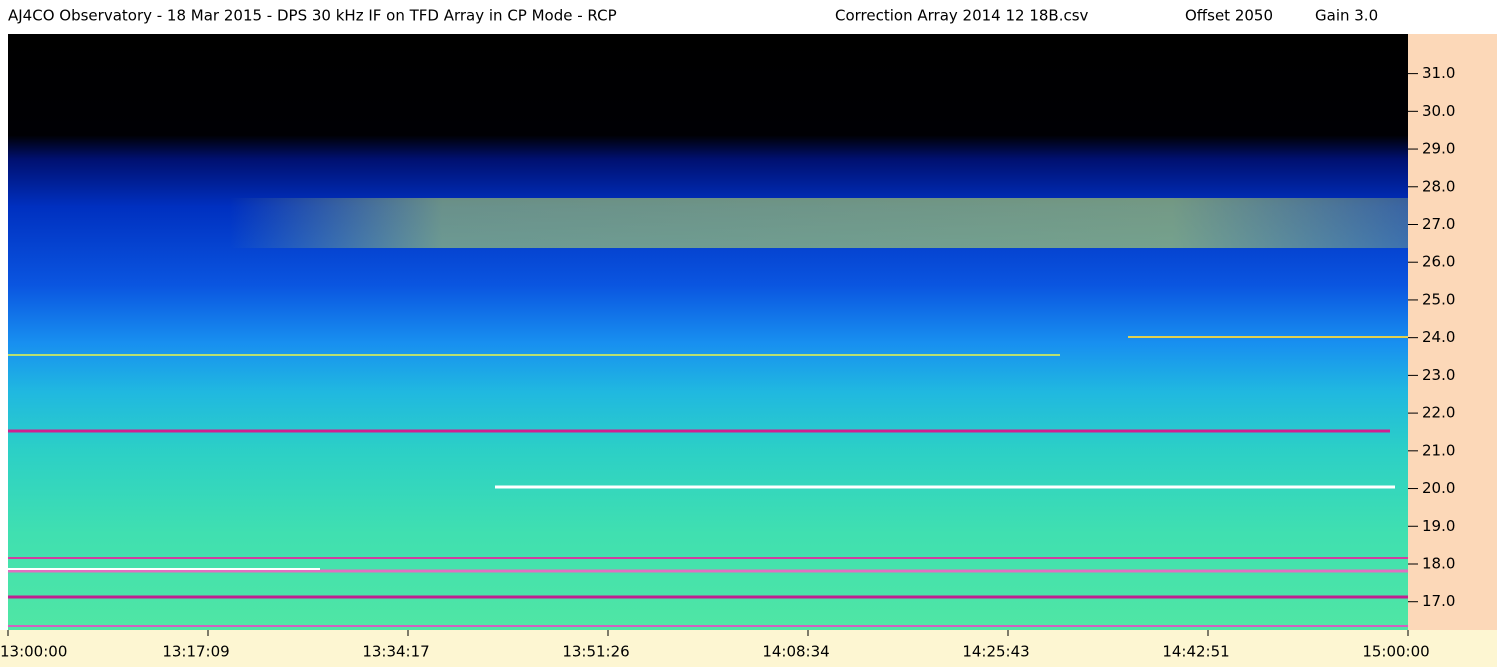 The height and width of the screenshot is (667, 1497). Describe the element at coordinates (1438, 73) in the screenshot. I see `y-tick-label: 31.0` at that location.